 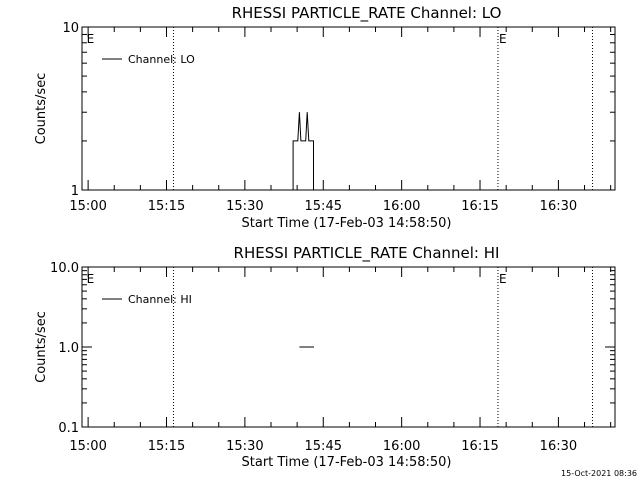 I want to click on chart-title: RHESSI PARTICLE_RATE Channel: HI, so click(x=367, y=253).